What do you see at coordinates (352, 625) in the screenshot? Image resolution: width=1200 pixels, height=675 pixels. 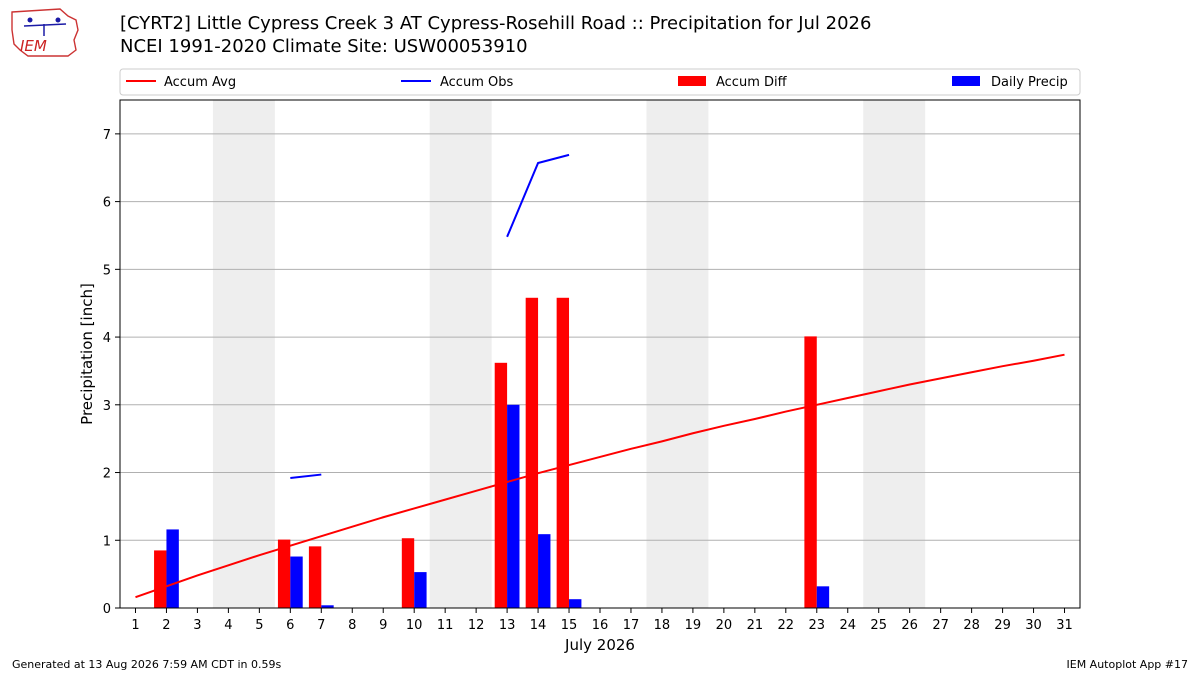 I see `x-tick-label: 8` at bounding box center [352, 625].